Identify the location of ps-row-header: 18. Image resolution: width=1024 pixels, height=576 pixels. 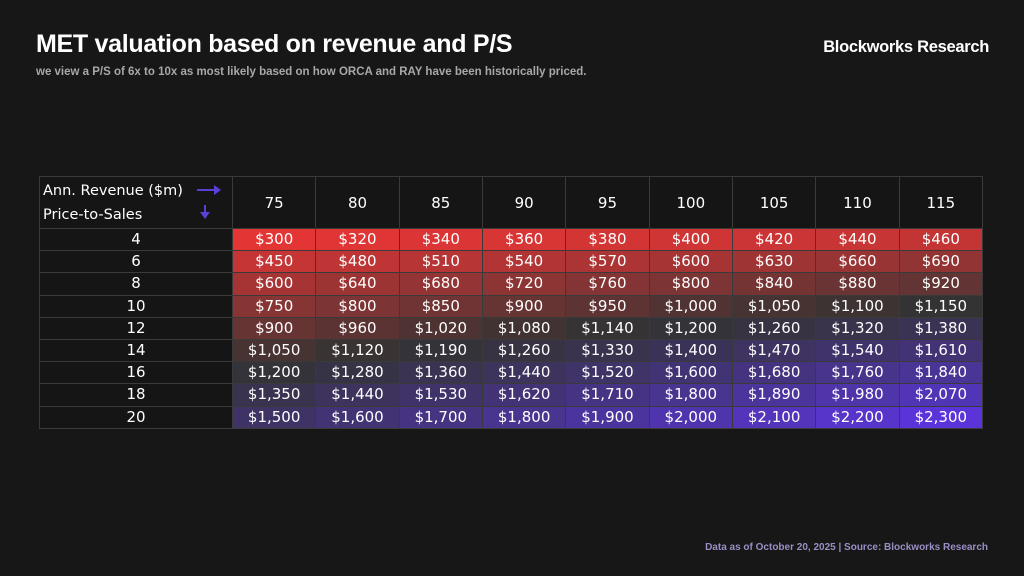
(136, 395).